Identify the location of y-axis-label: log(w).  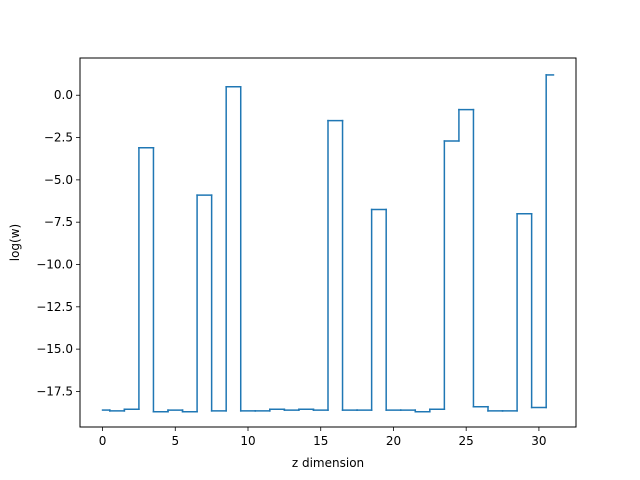
(15, 242).